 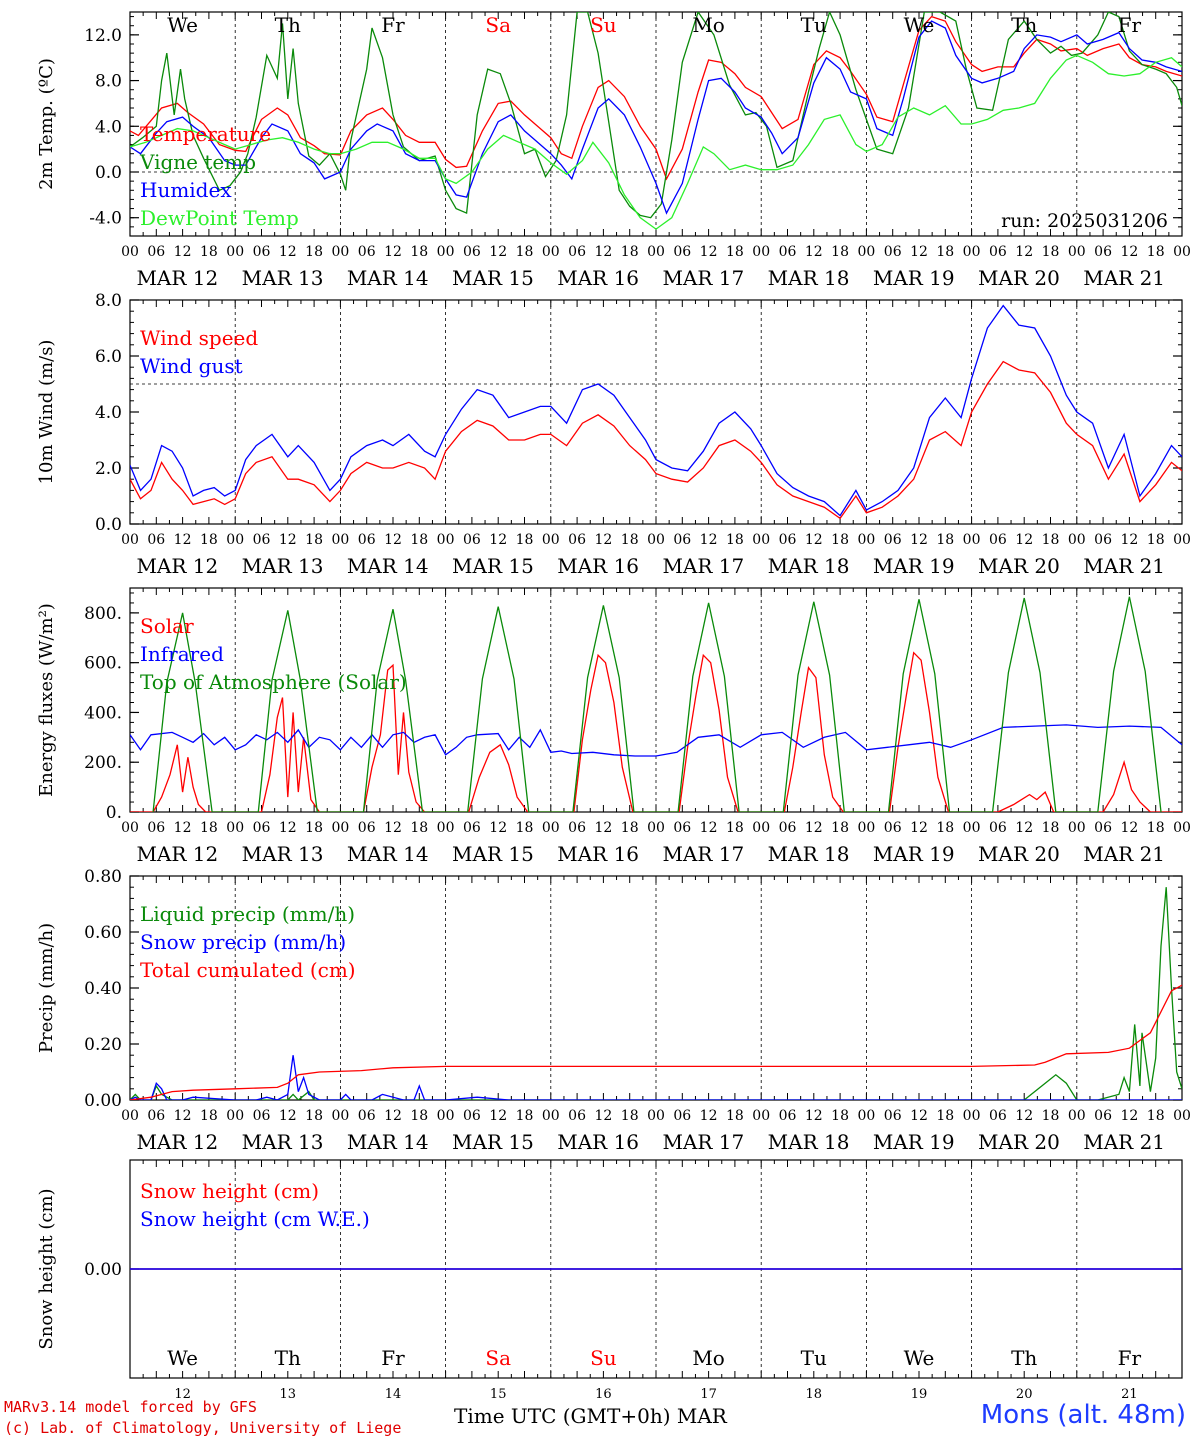 What do you see at coordinates (1084, 221) in the screenshot?
I see `run-annotation: run: 2025031206` at bounding box center [1084, 221].